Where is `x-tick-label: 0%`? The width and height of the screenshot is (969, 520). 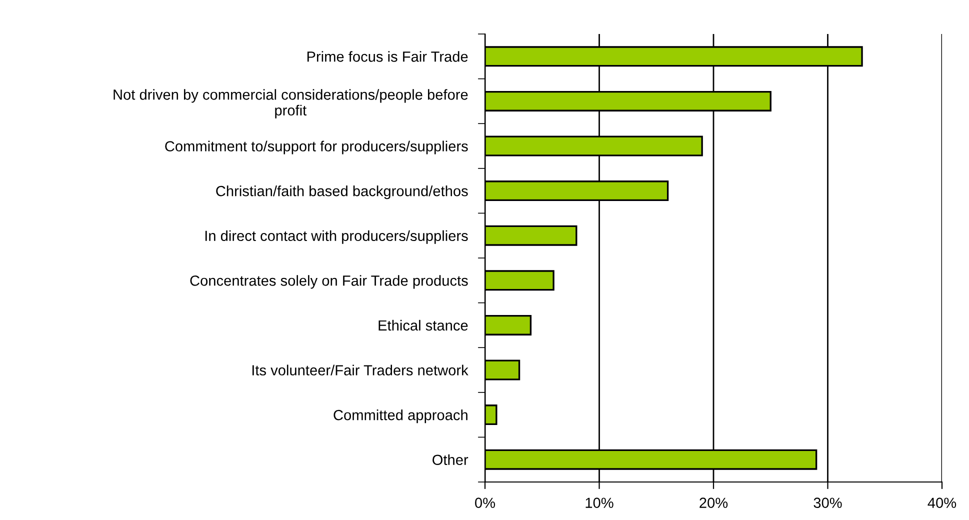 x-tick-label: 0% is located at coordinates (485, 503).